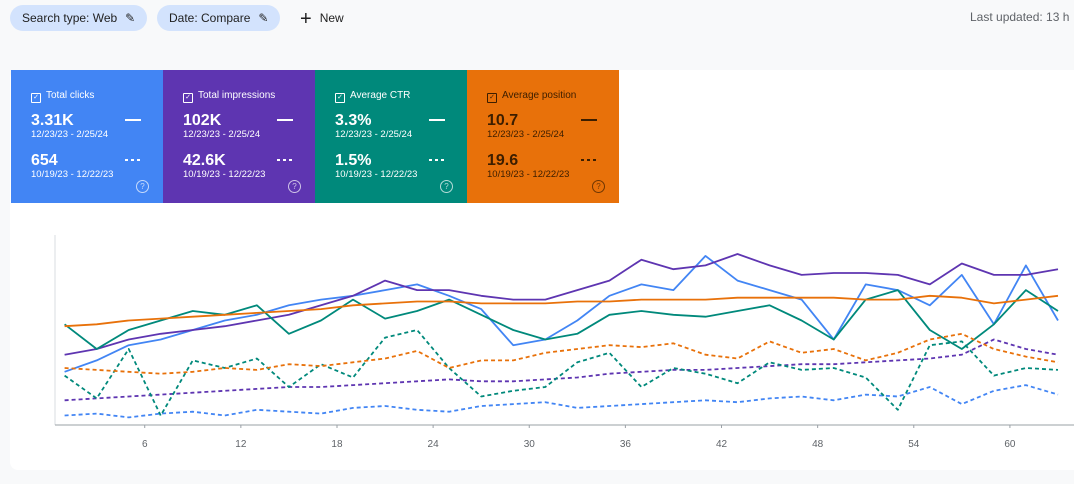 The width and height of the screenshot is (1074, 484). Describe the element at coordinates (202, 120) in the screenshot. I see `current-value: 102K` at that location.